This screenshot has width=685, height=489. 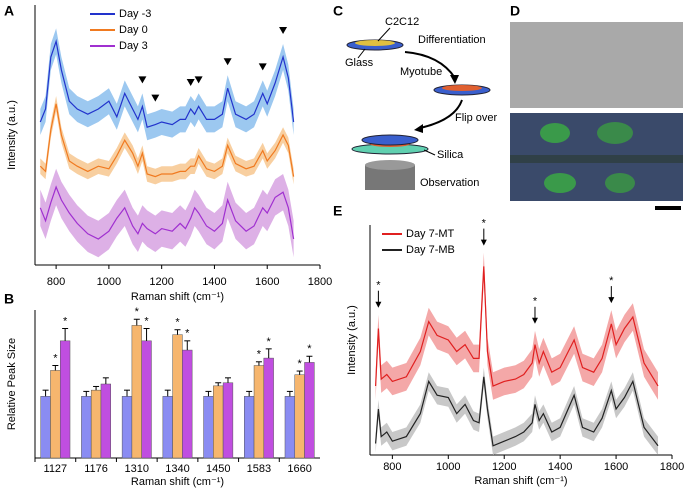 What do you see at coordinates (135, 14) in the screenshot?
I see `legend-label: Day -3` at bounding box center [135, 14].